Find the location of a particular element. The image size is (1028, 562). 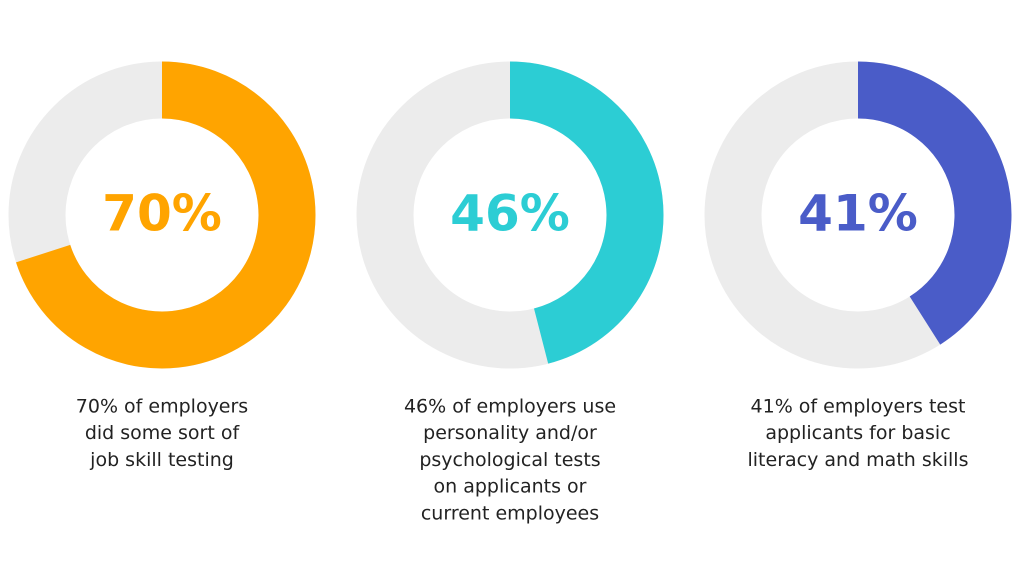

caption-line: 41% of employers test is located at coordinates (858, 407).